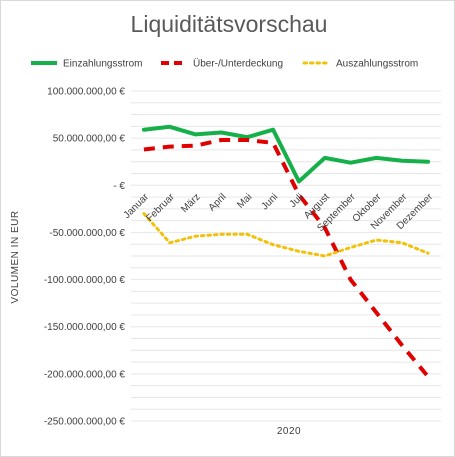  Describe the element at coordinates (85, 280) in the screenshot. I see `y-tick-label: -100.000.000,00 €` at that location.